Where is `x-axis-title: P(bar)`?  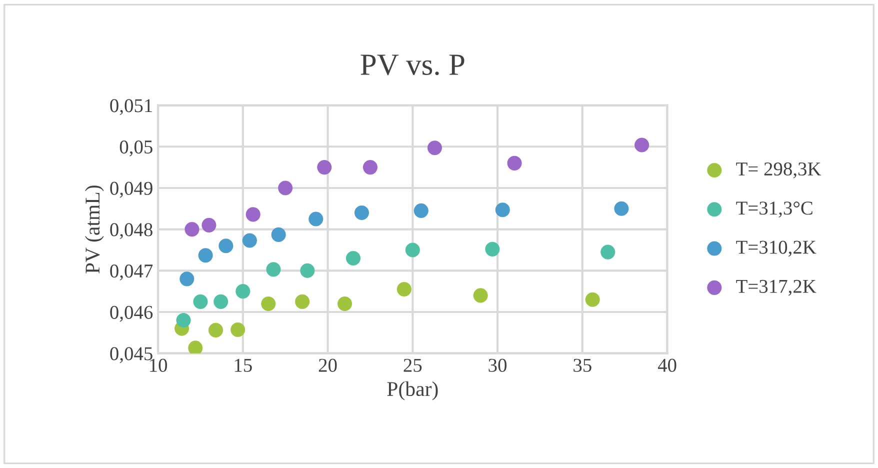
x-axis-title: P(bar) is located at coordinates (412, 390).